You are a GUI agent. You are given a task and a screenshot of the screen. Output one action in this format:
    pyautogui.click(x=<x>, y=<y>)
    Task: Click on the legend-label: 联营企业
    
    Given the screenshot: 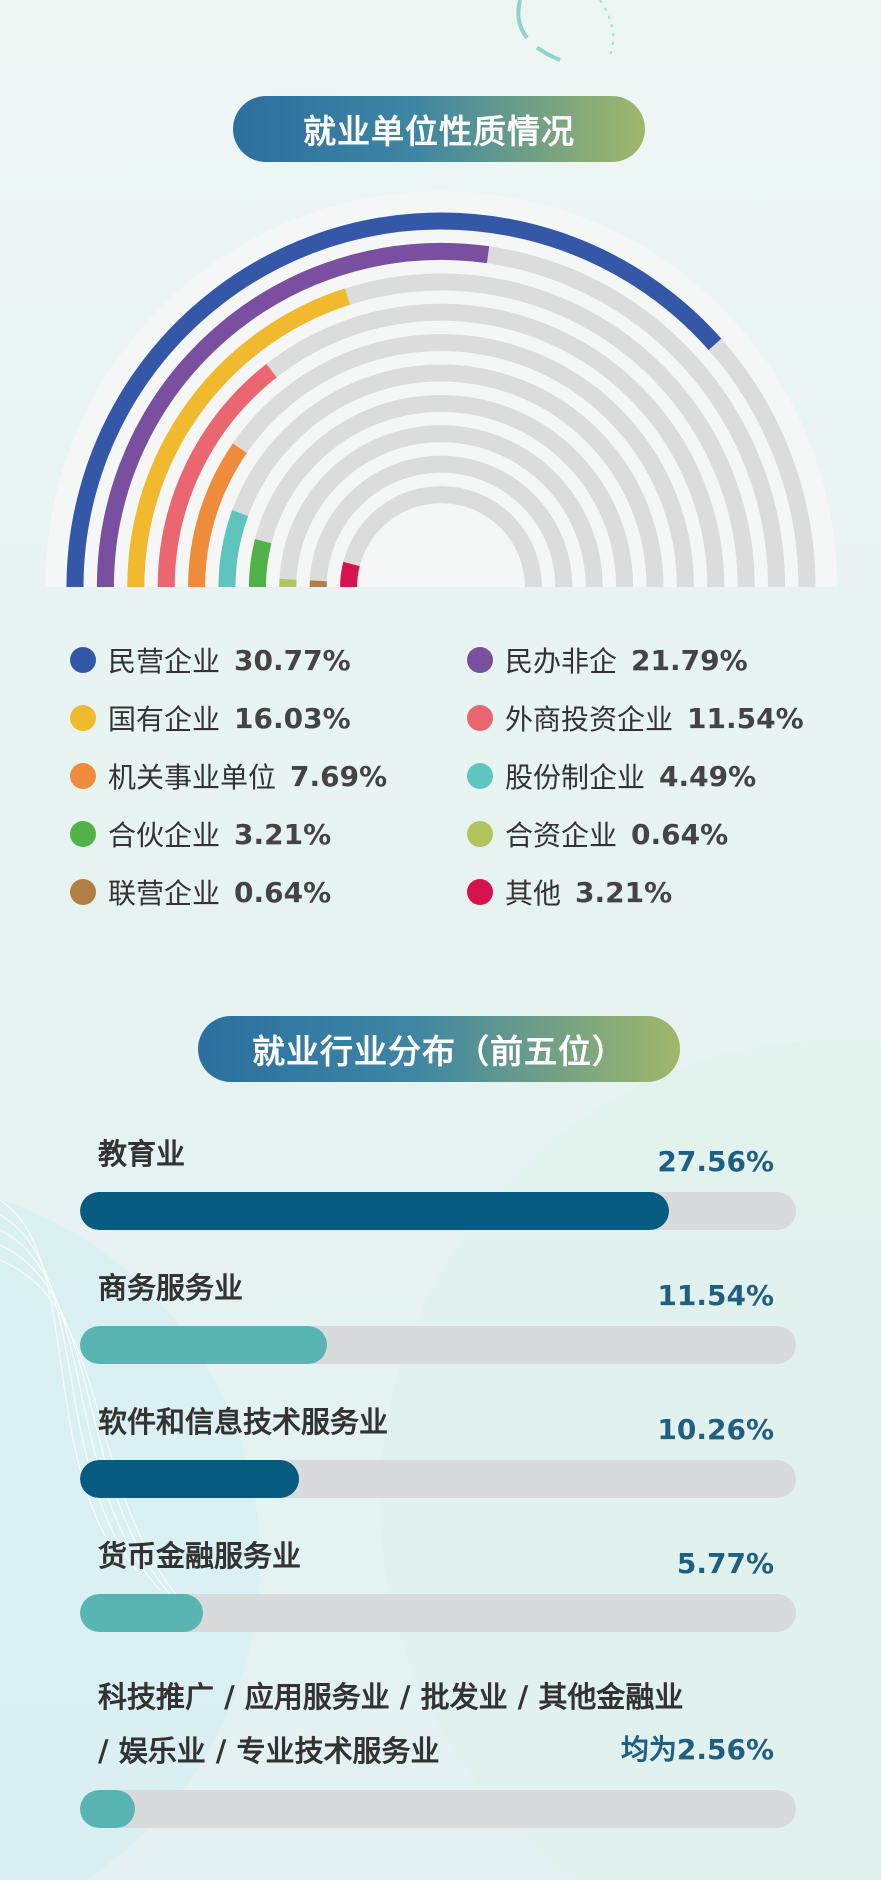 What is the action you would take?
    pyautogui.click(x=164, y=893)
    